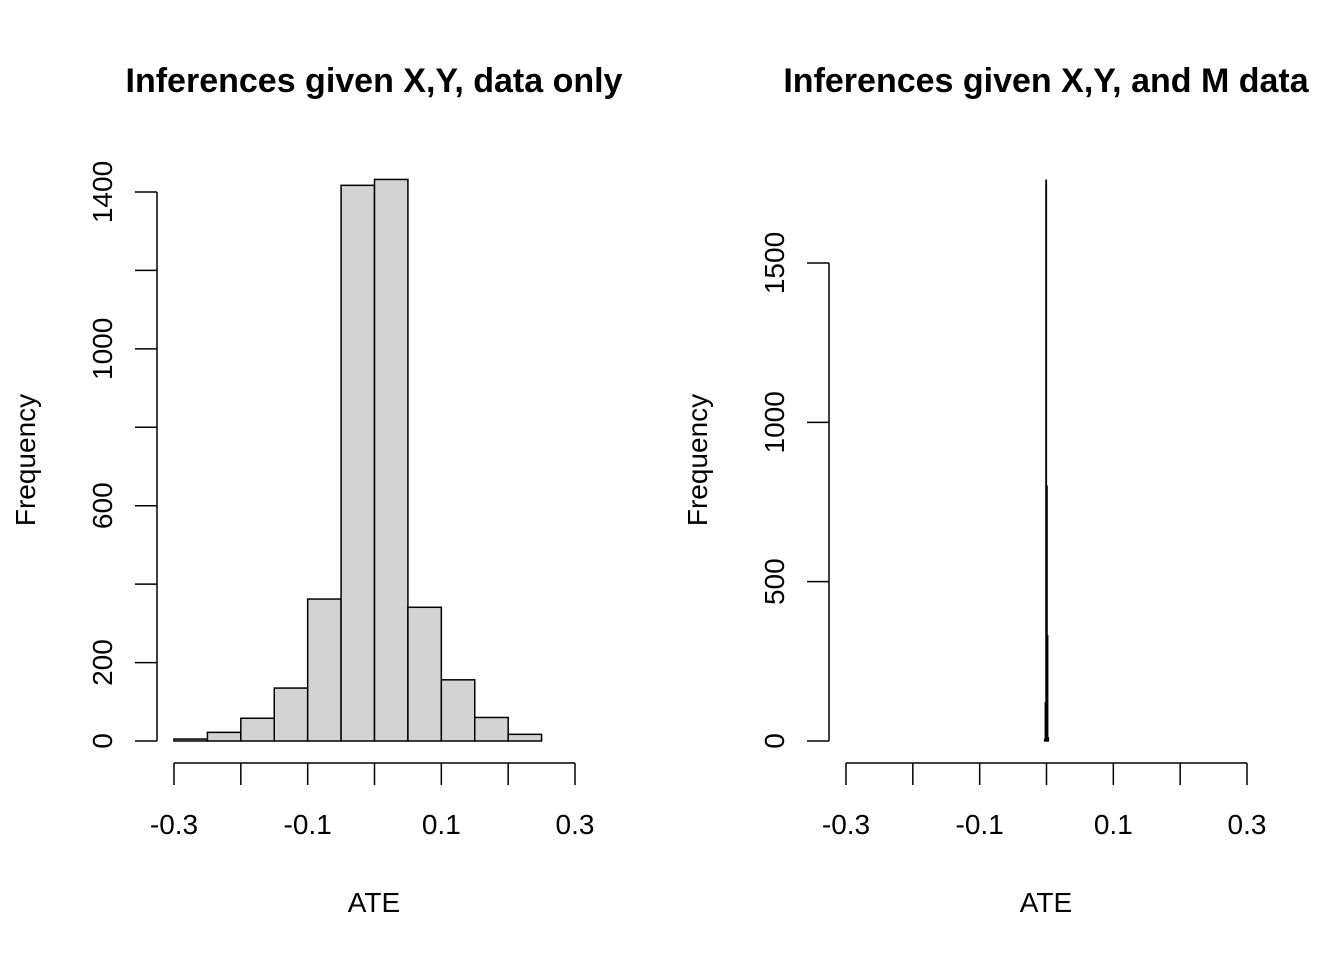  What do you see at coordinates (122, 455) in the screenshot?
I see `y-axis-left: 0 200 600 1000 1400` at bounding box center [122, 455].